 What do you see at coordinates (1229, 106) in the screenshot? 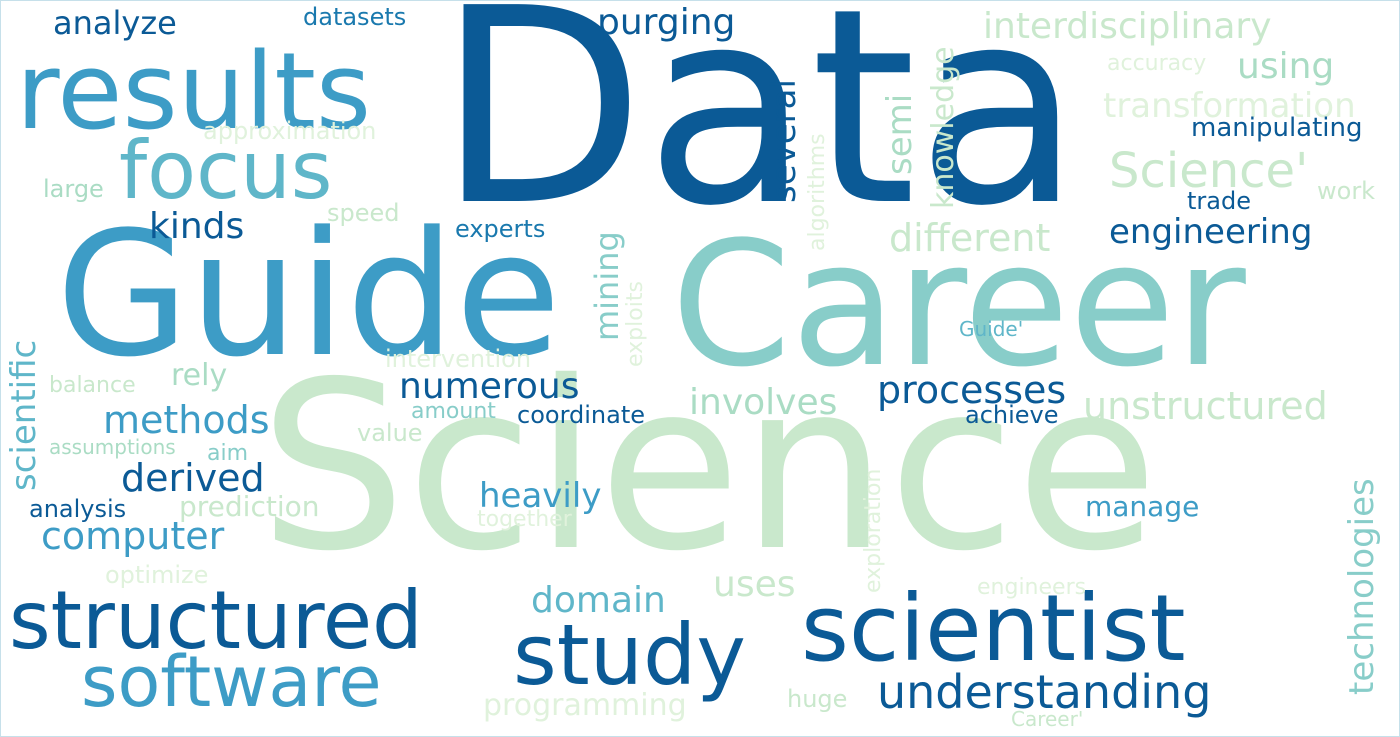
I see `word-transformation: transformation` at bounding box center [1229, 106].